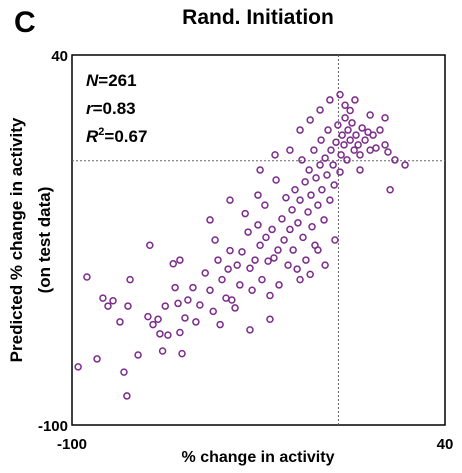 Image resolution: width=462 pixels, height=473 pixels. I want to click on annotation-symbol: N, so click(92, 80).